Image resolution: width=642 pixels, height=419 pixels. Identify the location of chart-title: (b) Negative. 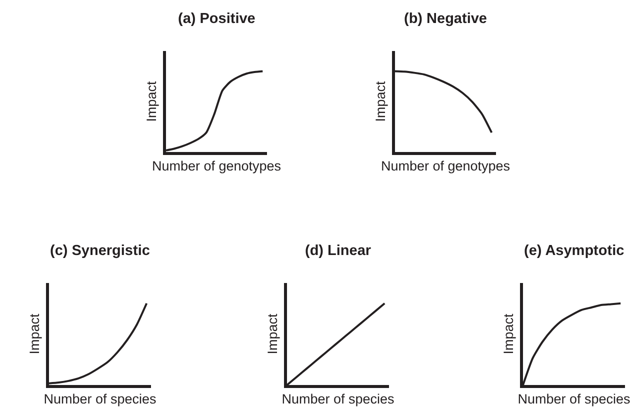
(445, 19).